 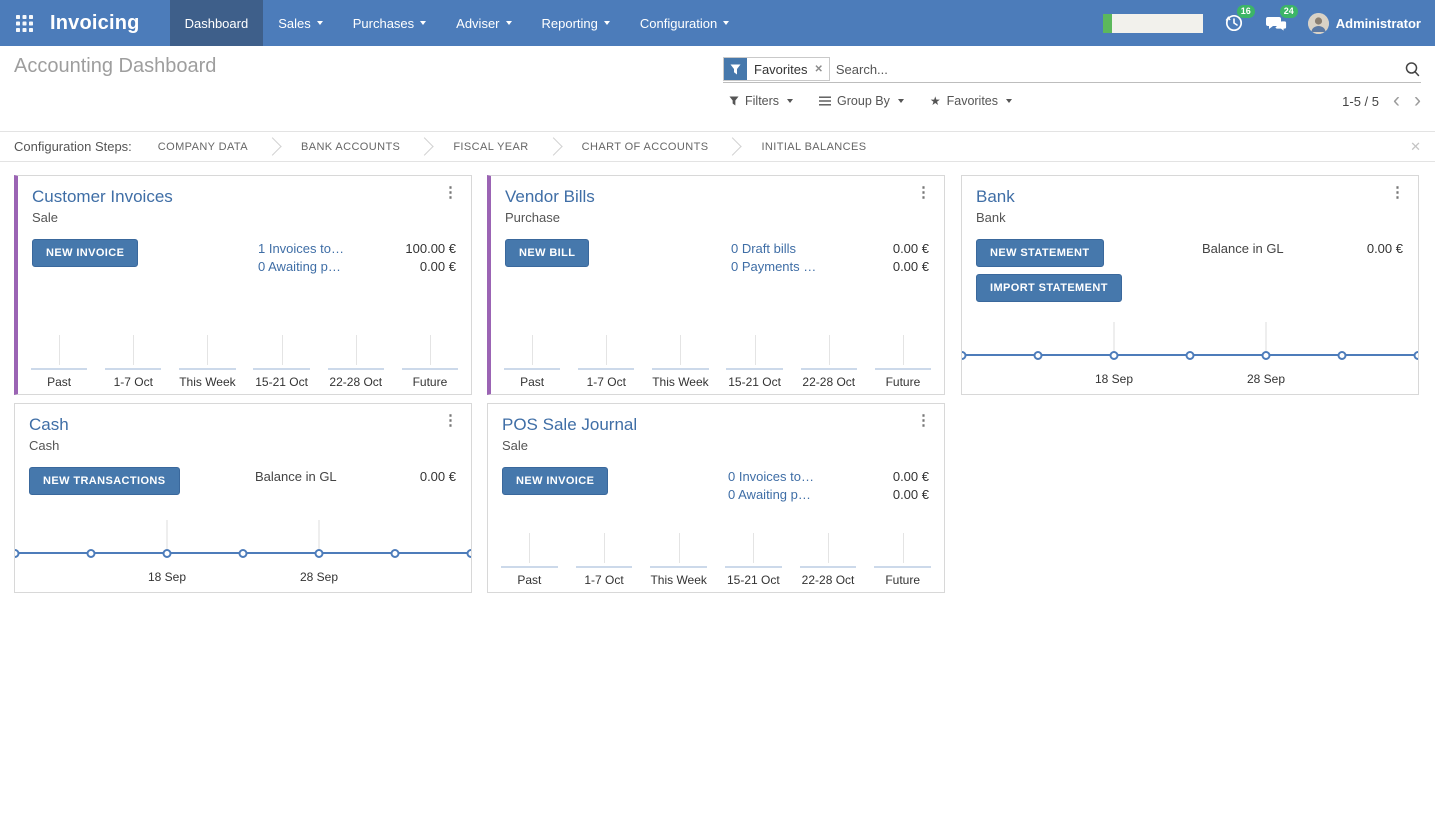 I want to click on new-bill-button: NEW BILL, so click(x=547, y=253).